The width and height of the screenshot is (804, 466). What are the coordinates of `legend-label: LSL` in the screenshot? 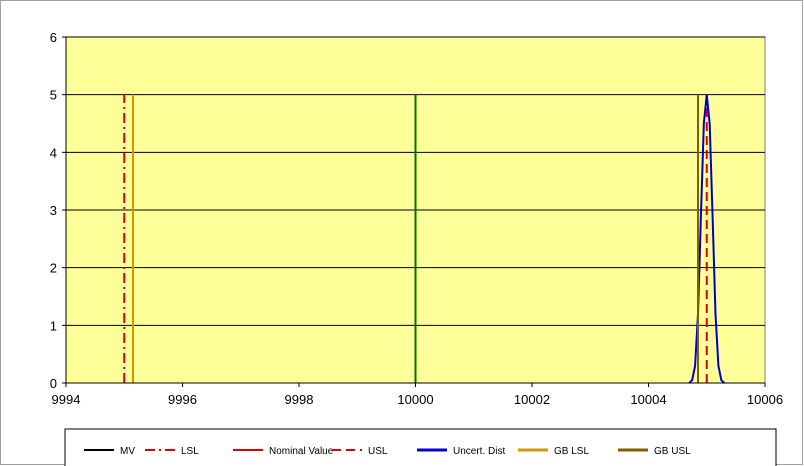 It's located at (190, 451).